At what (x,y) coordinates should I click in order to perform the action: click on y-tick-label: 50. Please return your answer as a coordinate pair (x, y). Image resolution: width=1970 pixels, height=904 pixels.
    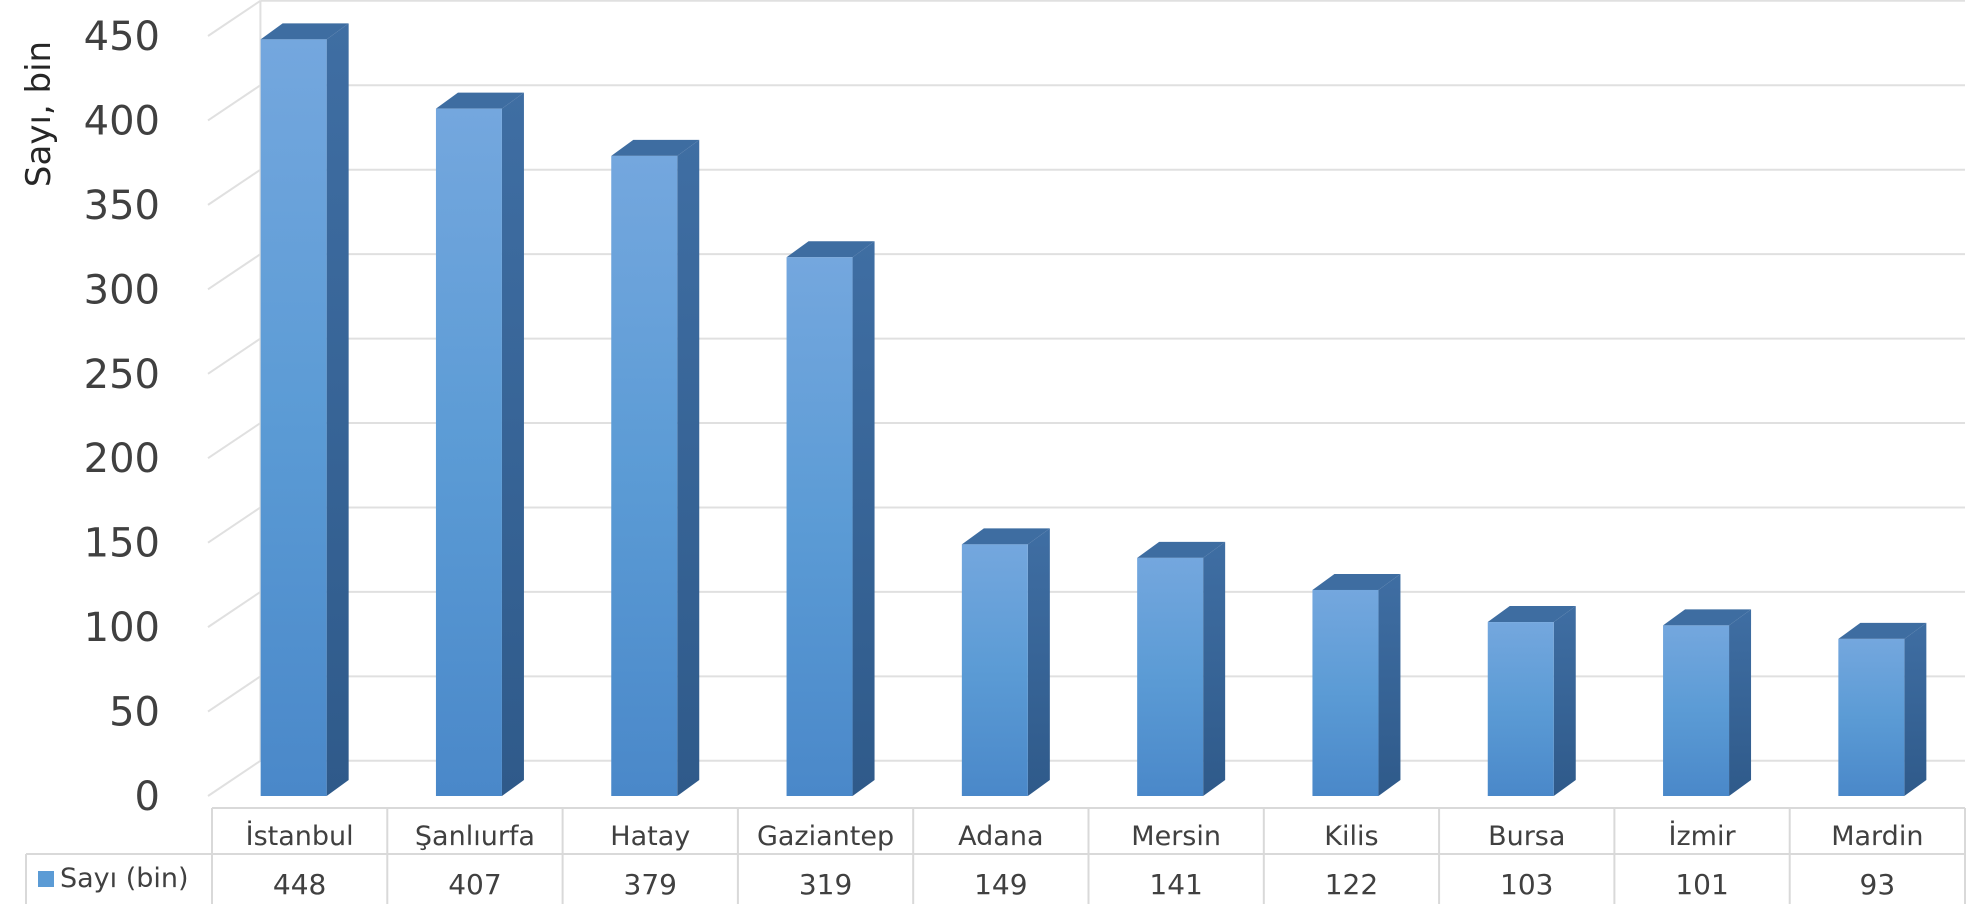
    Looking at the image, I should click on (134, 713).